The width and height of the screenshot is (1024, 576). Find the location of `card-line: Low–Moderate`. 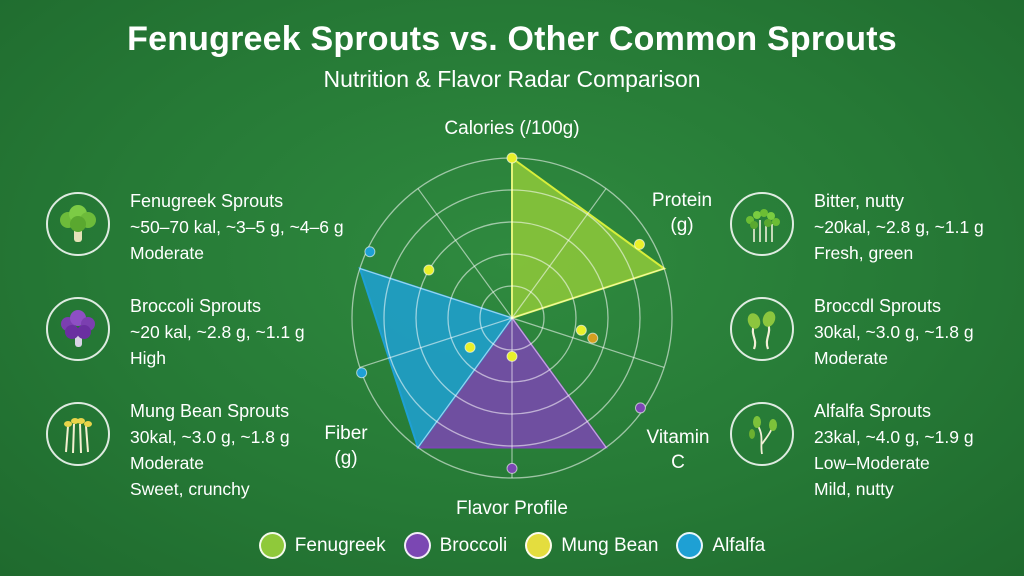

card-line: Low–Moderate is located at coordinates (872, 463).